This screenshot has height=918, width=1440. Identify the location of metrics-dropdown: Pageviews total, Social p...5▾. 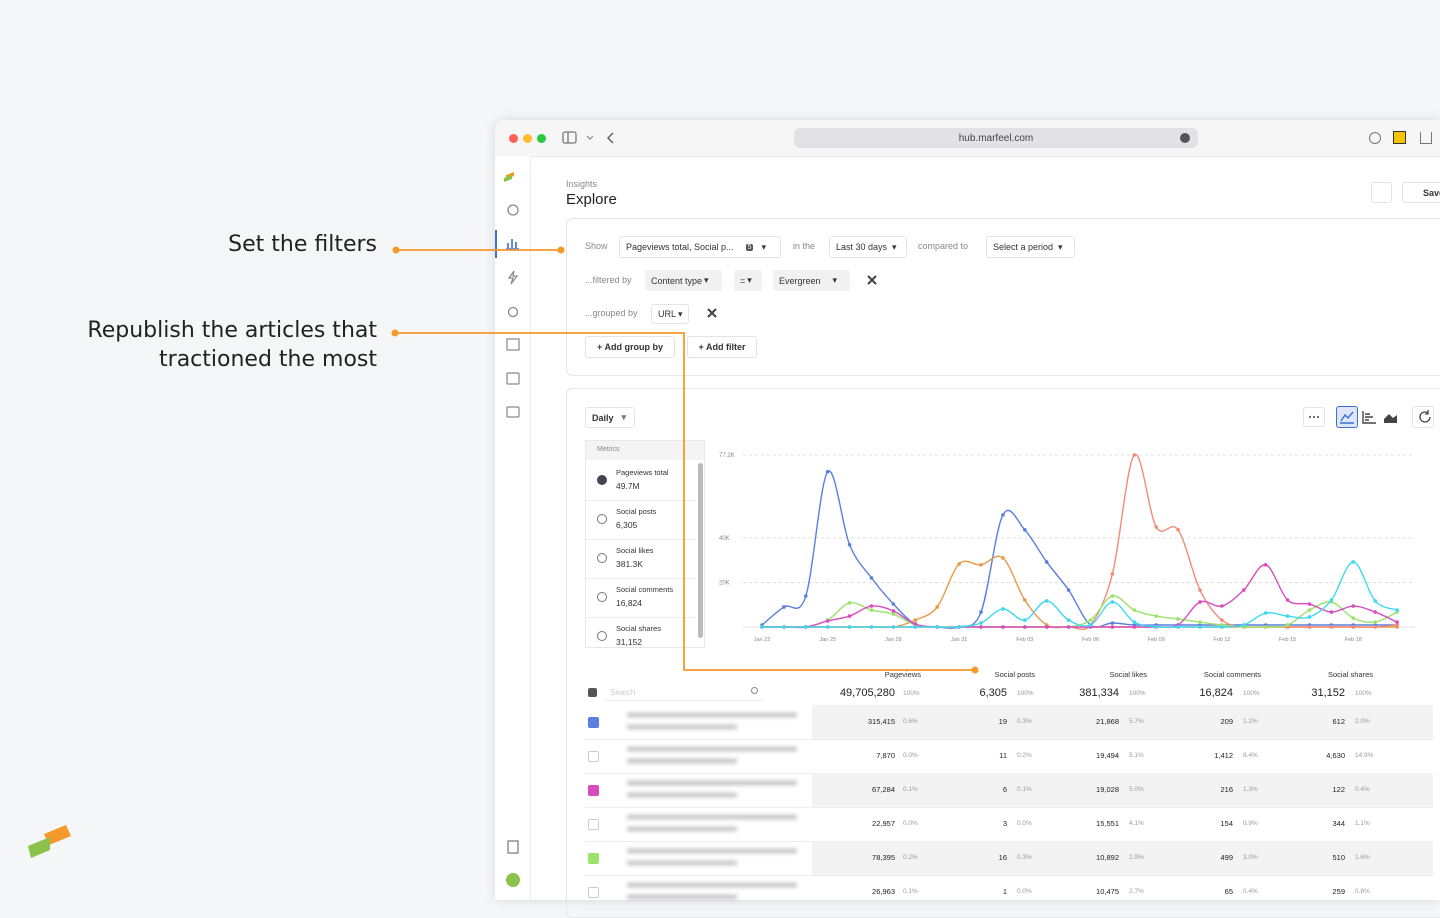
(700, 247).